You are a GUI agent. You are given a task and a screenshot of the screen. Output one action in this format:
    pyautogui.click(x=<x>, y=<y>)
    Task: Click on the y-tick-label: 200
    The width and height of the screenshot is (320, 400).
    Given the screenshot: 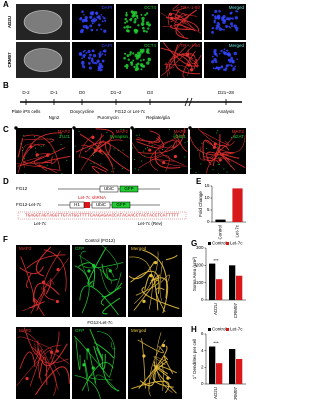 What is the action you would take?
    pyautogui.click(x=200, y=265)
    